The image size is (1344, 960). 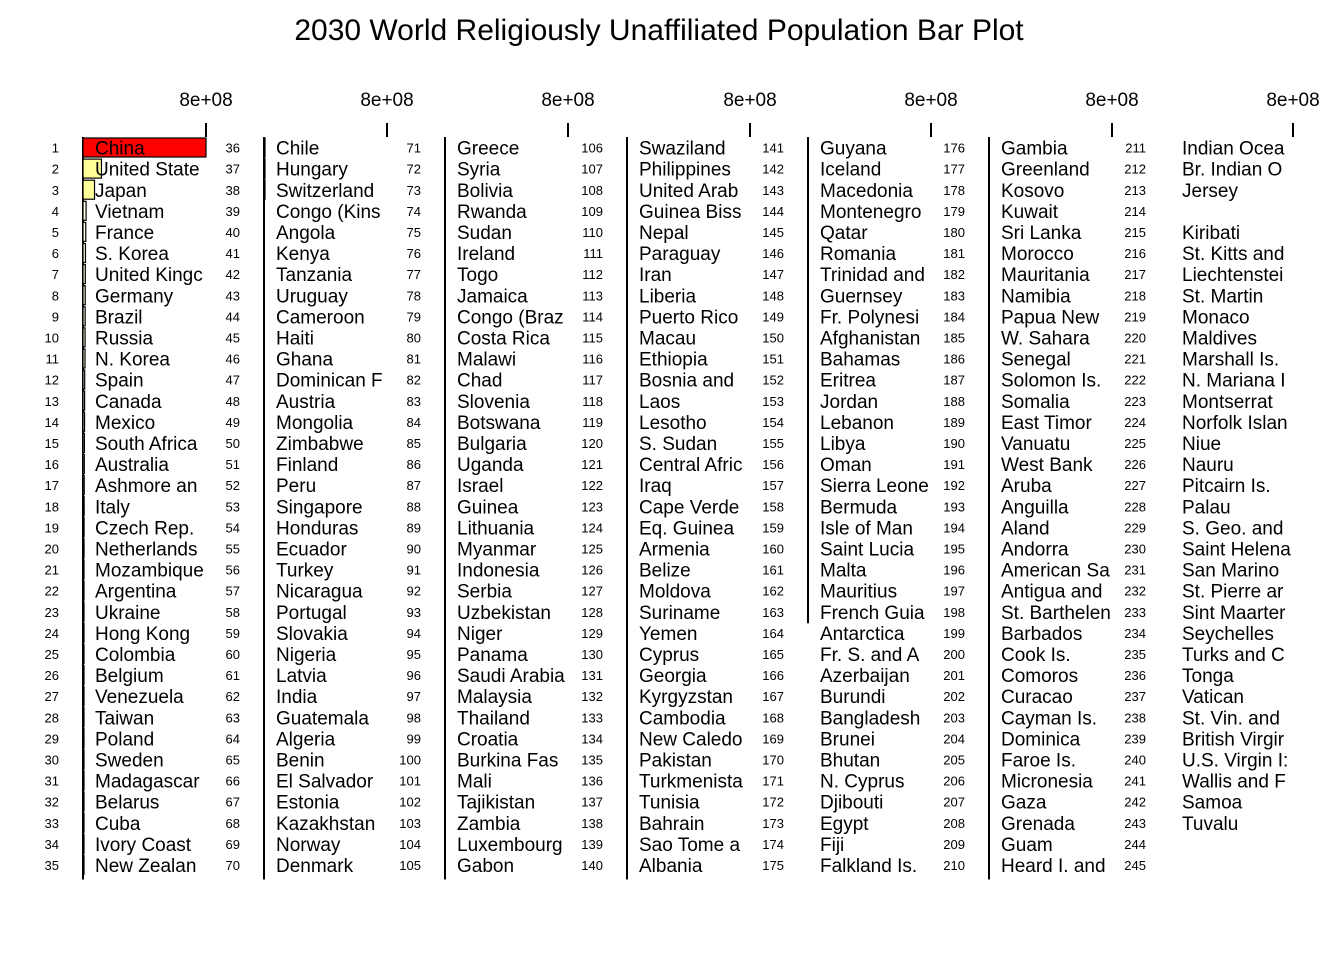 I want to click on rank-label: 19, so click(x=52, y=527).